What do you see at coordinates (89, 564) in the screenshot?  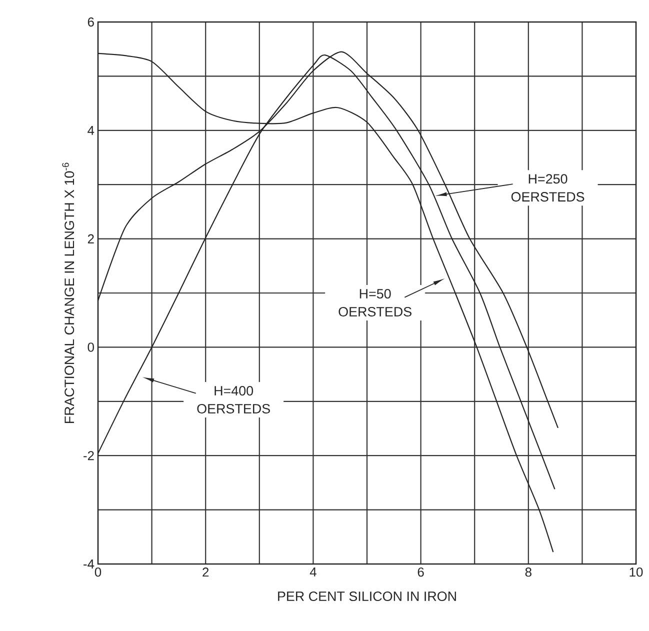 I see `y-tick-label: -4` at bounding box center [89, 564].